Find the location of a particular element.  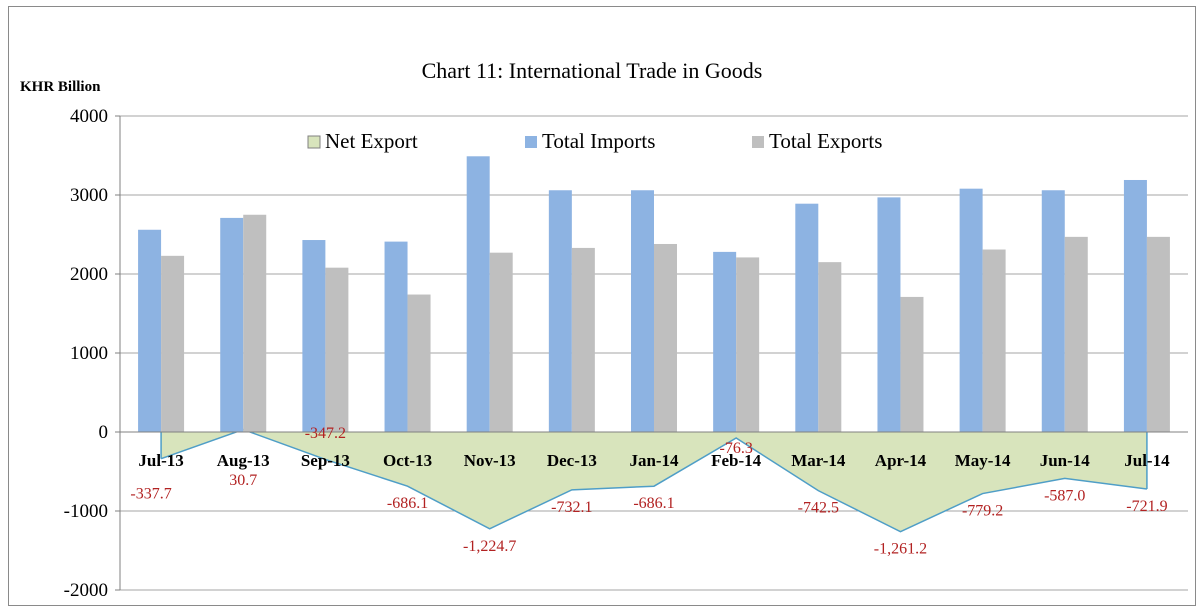

y-tick-label: 0 is located at coordinates (104, 432).